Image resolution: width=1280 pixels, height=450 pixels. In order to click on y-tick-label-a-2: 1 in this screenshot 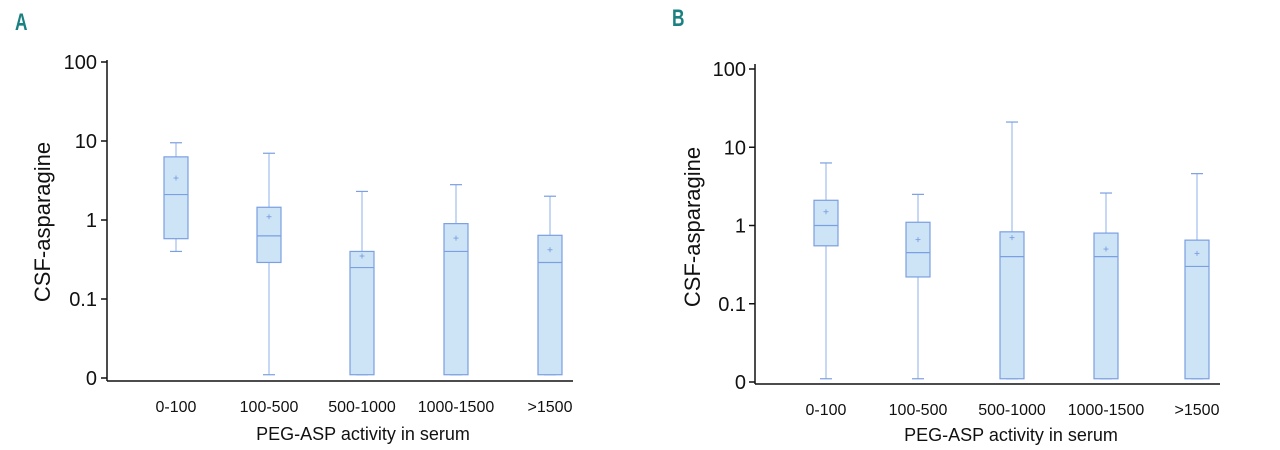, I will do `click(91, 221)`.